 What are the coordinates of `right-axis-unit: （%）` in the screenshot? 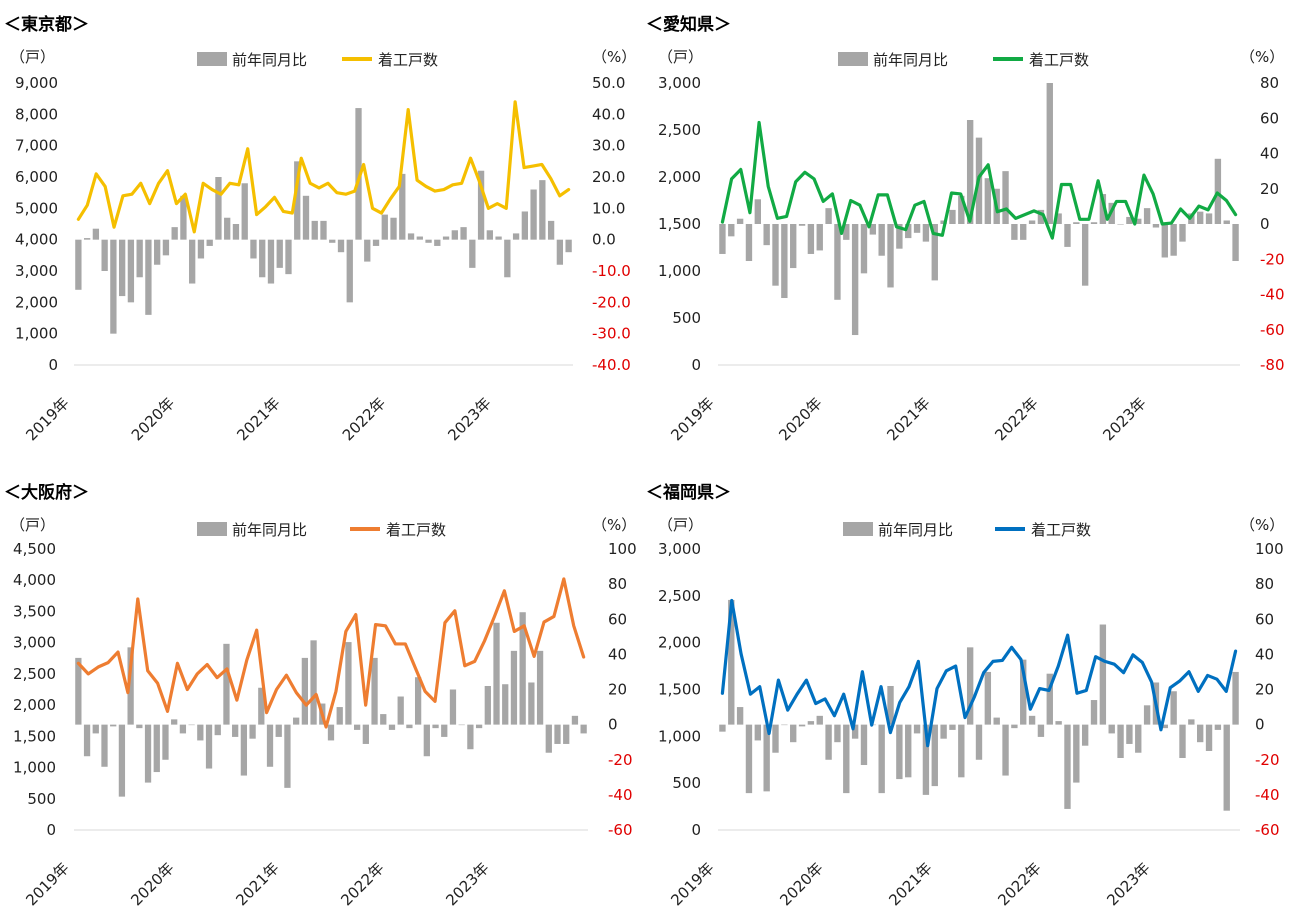 It's located at (614, 57).